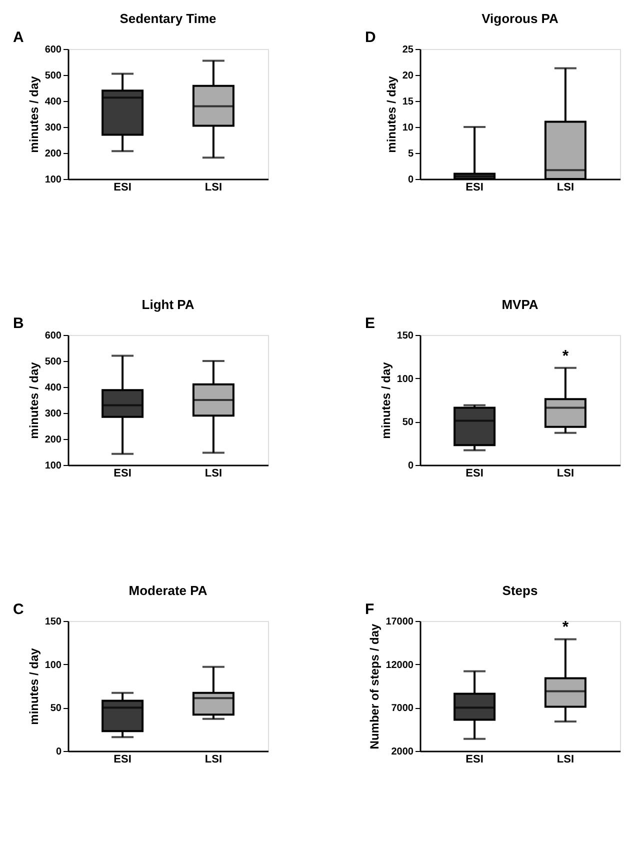 The image size is (629, 849). I want to click on y-axis-title: Number of steps / day, so click(375, 687).